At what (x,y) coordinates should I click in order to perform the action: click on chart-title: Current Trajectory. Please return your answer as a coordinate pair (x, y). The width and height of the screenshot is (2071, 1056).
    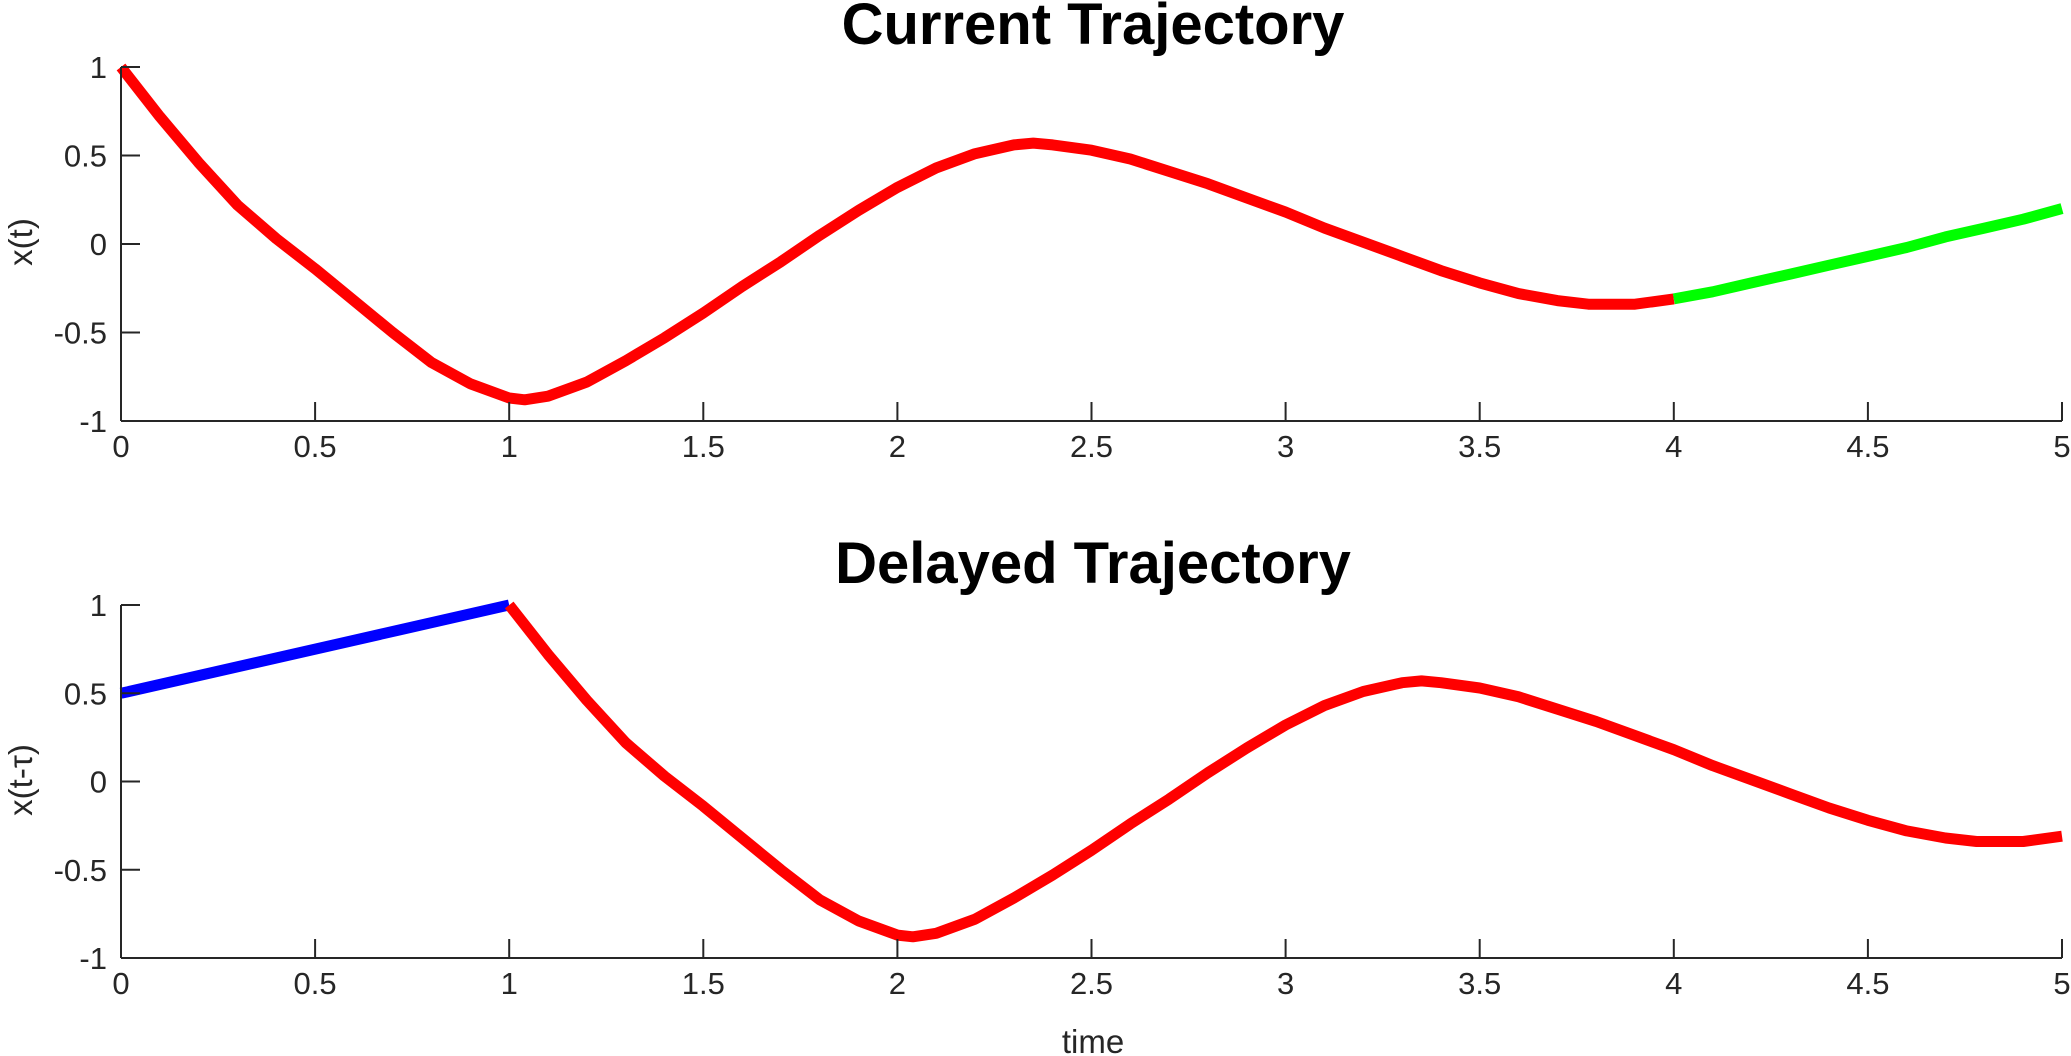
    Looking at the image, I should click on (1093, 28).